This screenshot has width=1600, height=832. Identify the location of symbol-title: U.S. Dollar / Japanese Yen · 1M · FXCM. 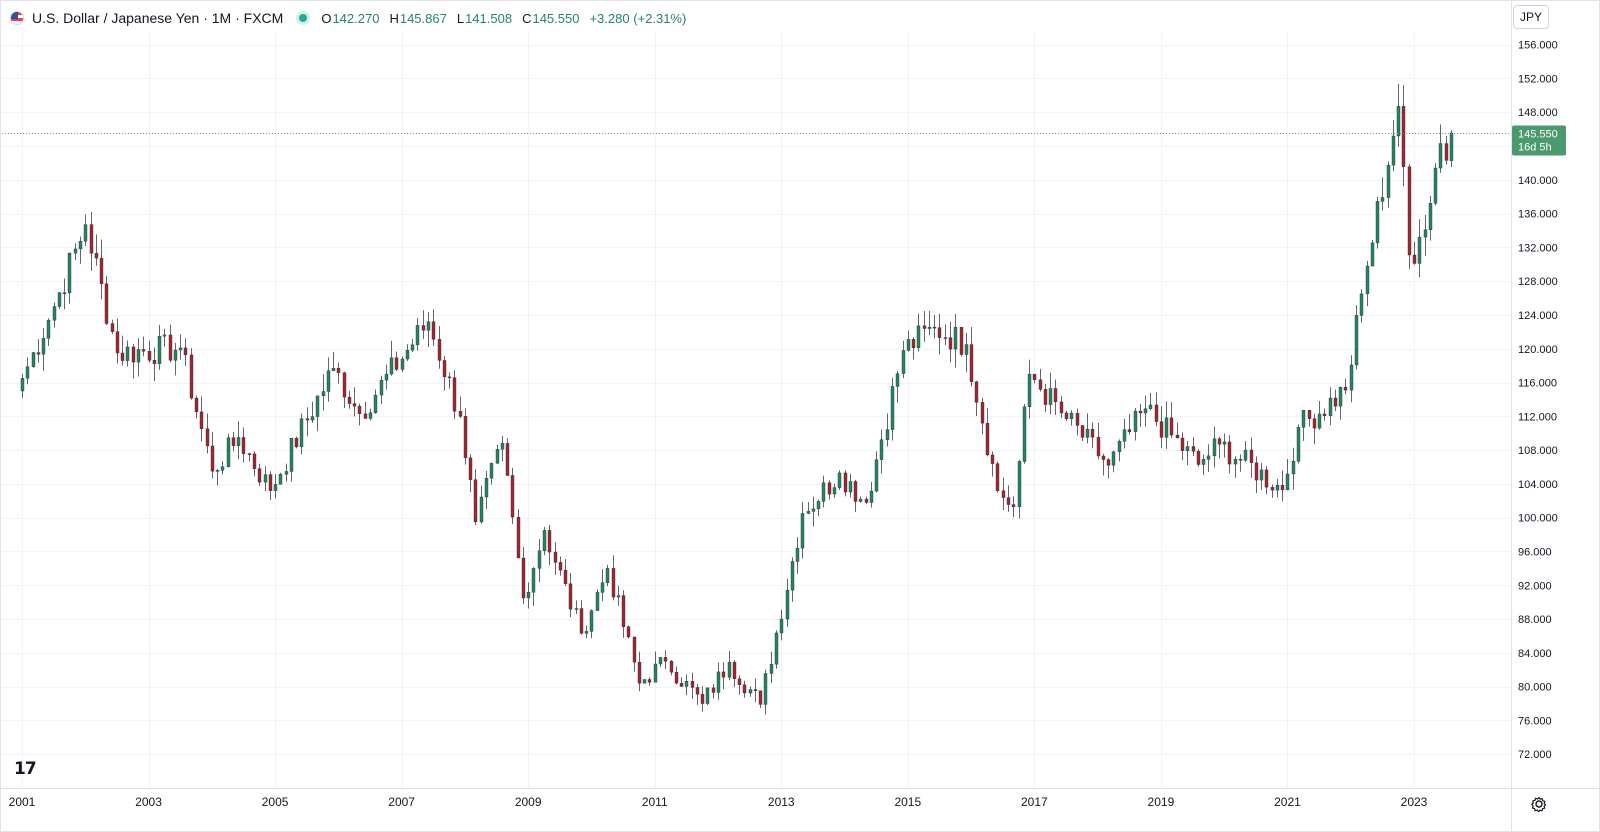
(158, 18).